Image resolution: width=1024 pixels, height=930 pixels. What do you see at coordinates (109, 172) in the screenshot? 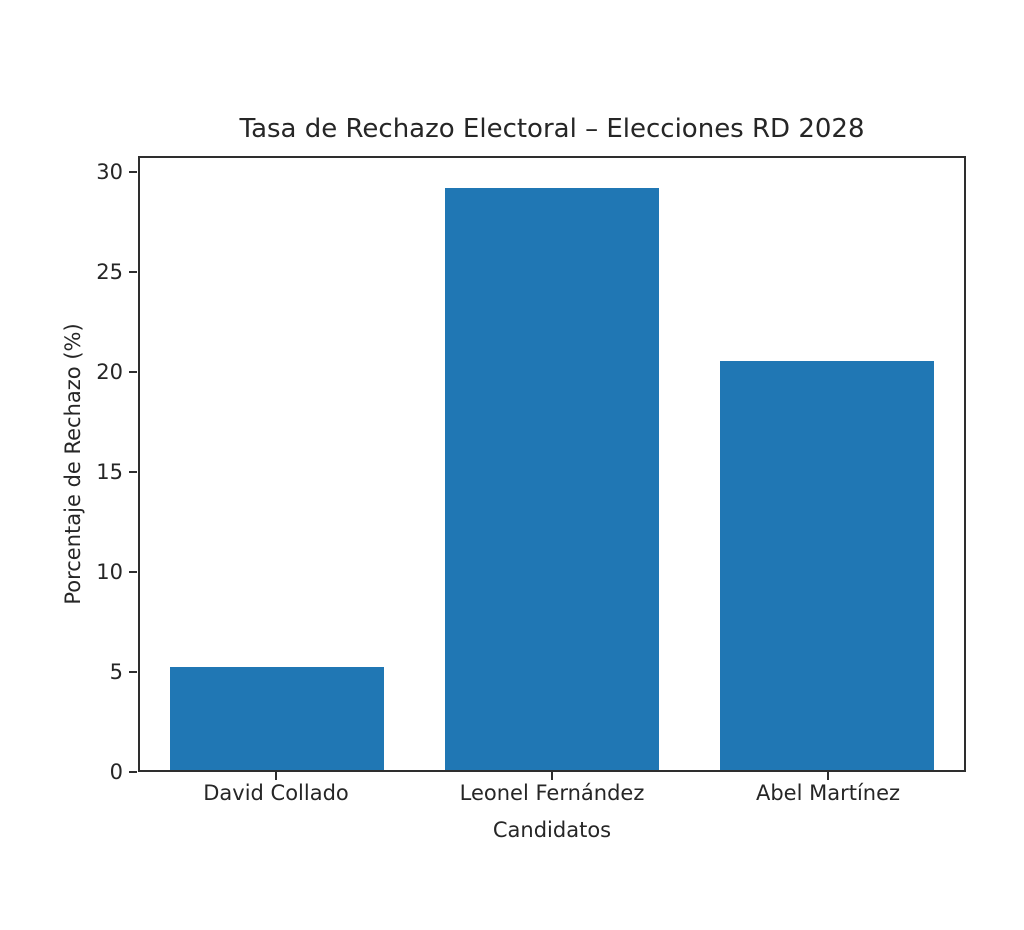
I see `y-tick-label: 30` at bounding box center [109, 172].